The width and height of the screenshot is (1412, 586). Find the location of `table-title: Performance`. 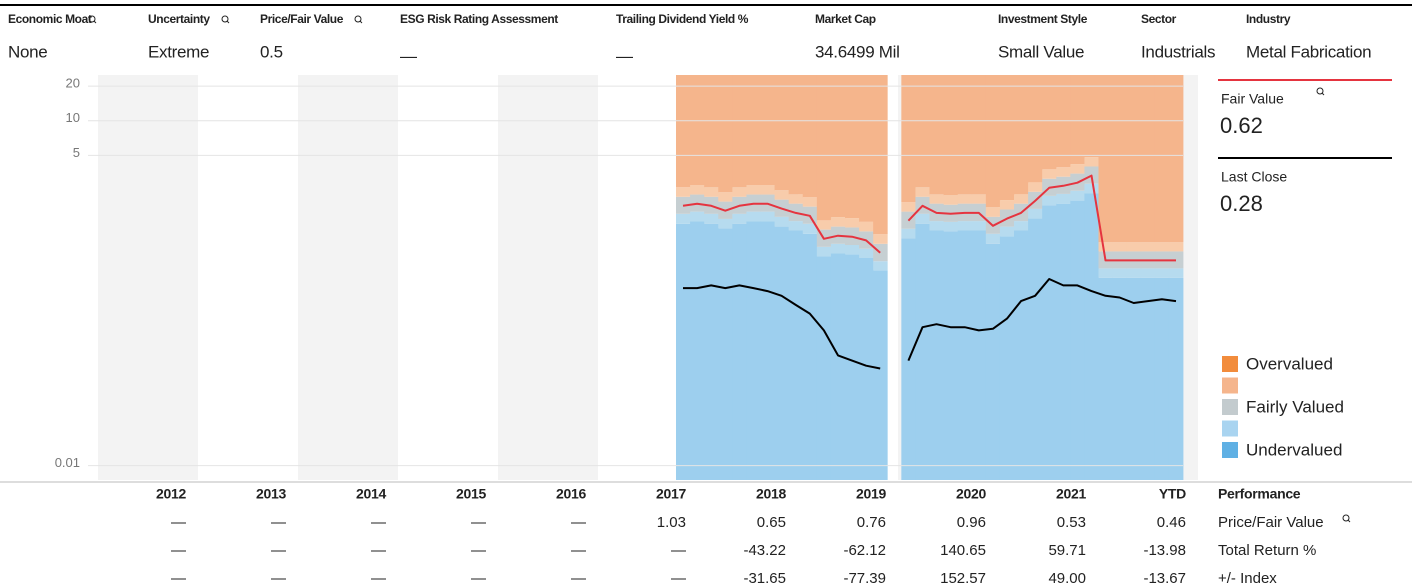

table-title: Performance is located at coordinates (1259, 494).